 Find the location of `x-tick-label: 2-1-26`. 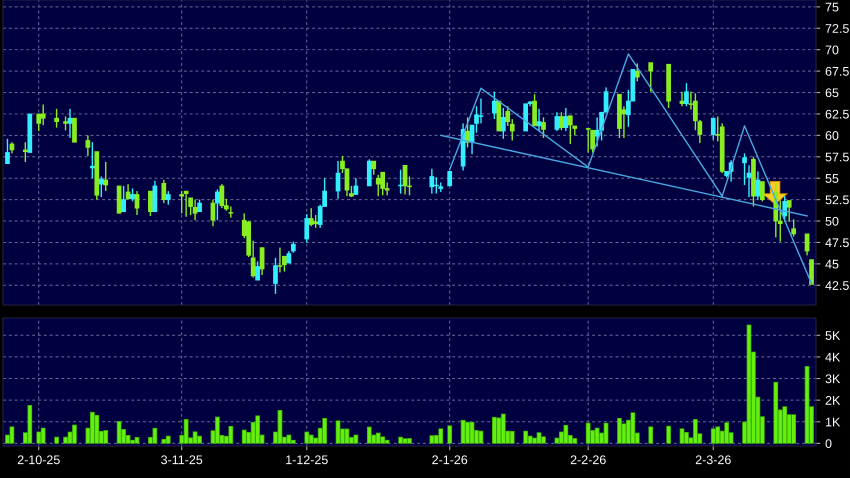

x-tick-label: 2-1-26 is located at coordinates (450, 459).